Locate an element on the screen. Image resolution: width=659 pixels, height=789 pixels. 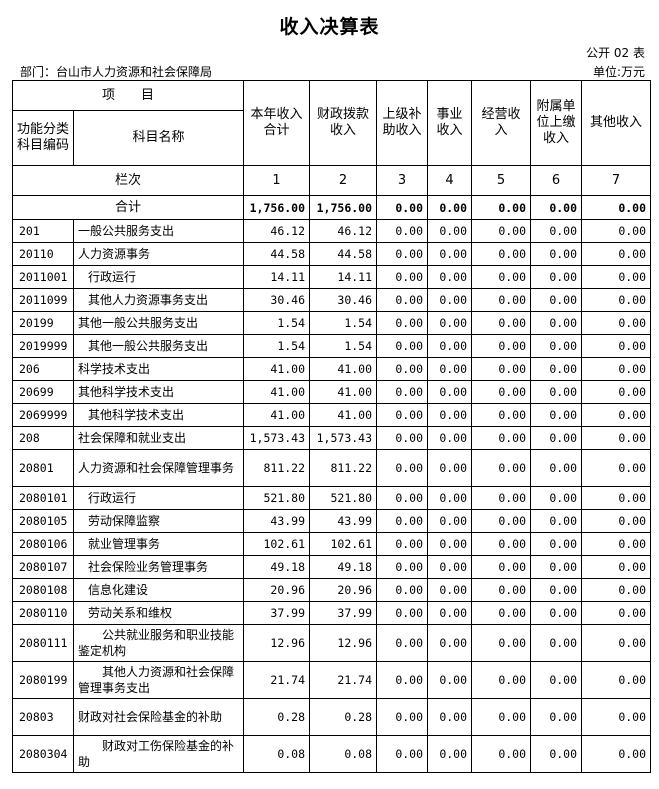
row-code: 2011001 is located at coordinates (43, 277).